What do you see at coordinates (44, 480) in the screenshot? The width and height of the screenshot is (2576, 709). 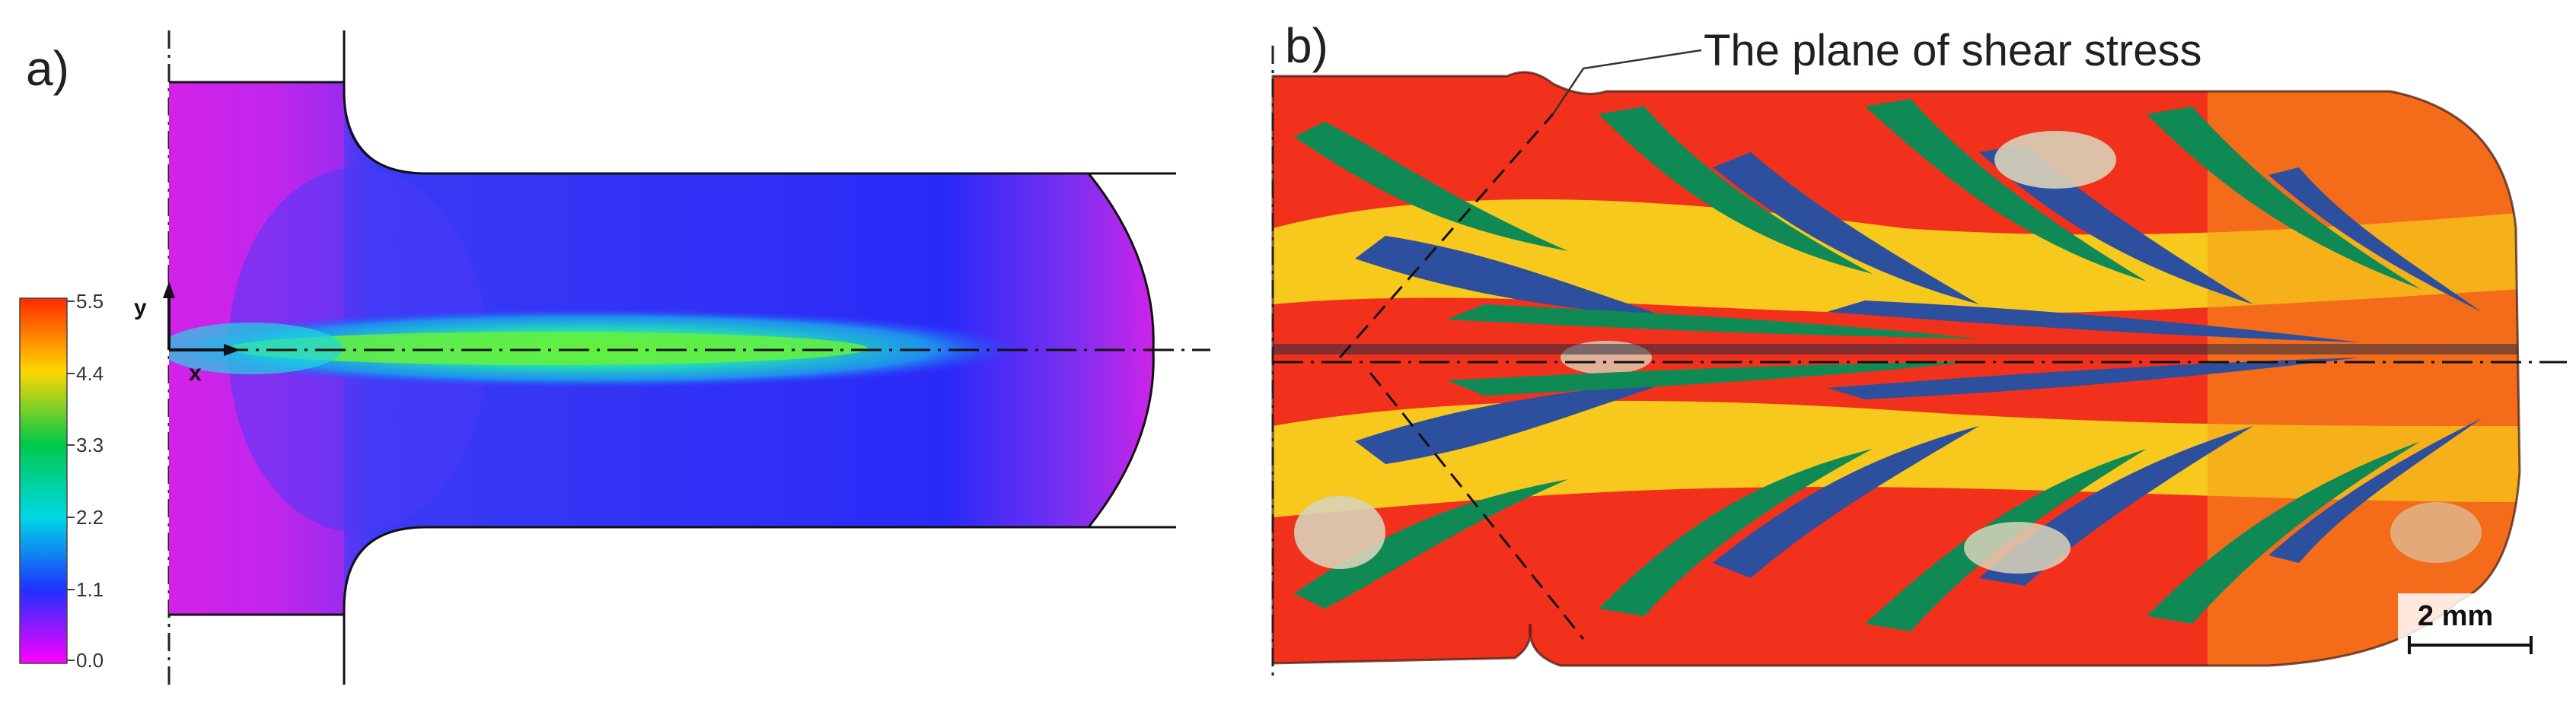 I see `colorbar-gradient` at bounding box center [44, 480].